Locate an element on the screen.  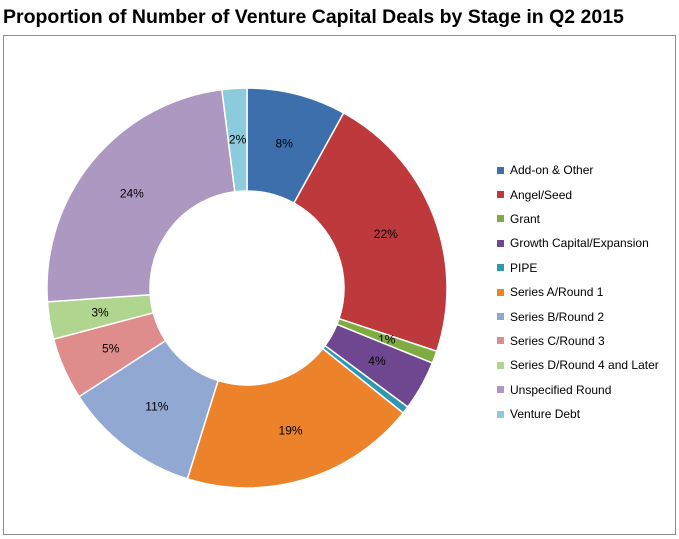
legend-label: Series B/Round 2 is located at coordinates (557, 316).